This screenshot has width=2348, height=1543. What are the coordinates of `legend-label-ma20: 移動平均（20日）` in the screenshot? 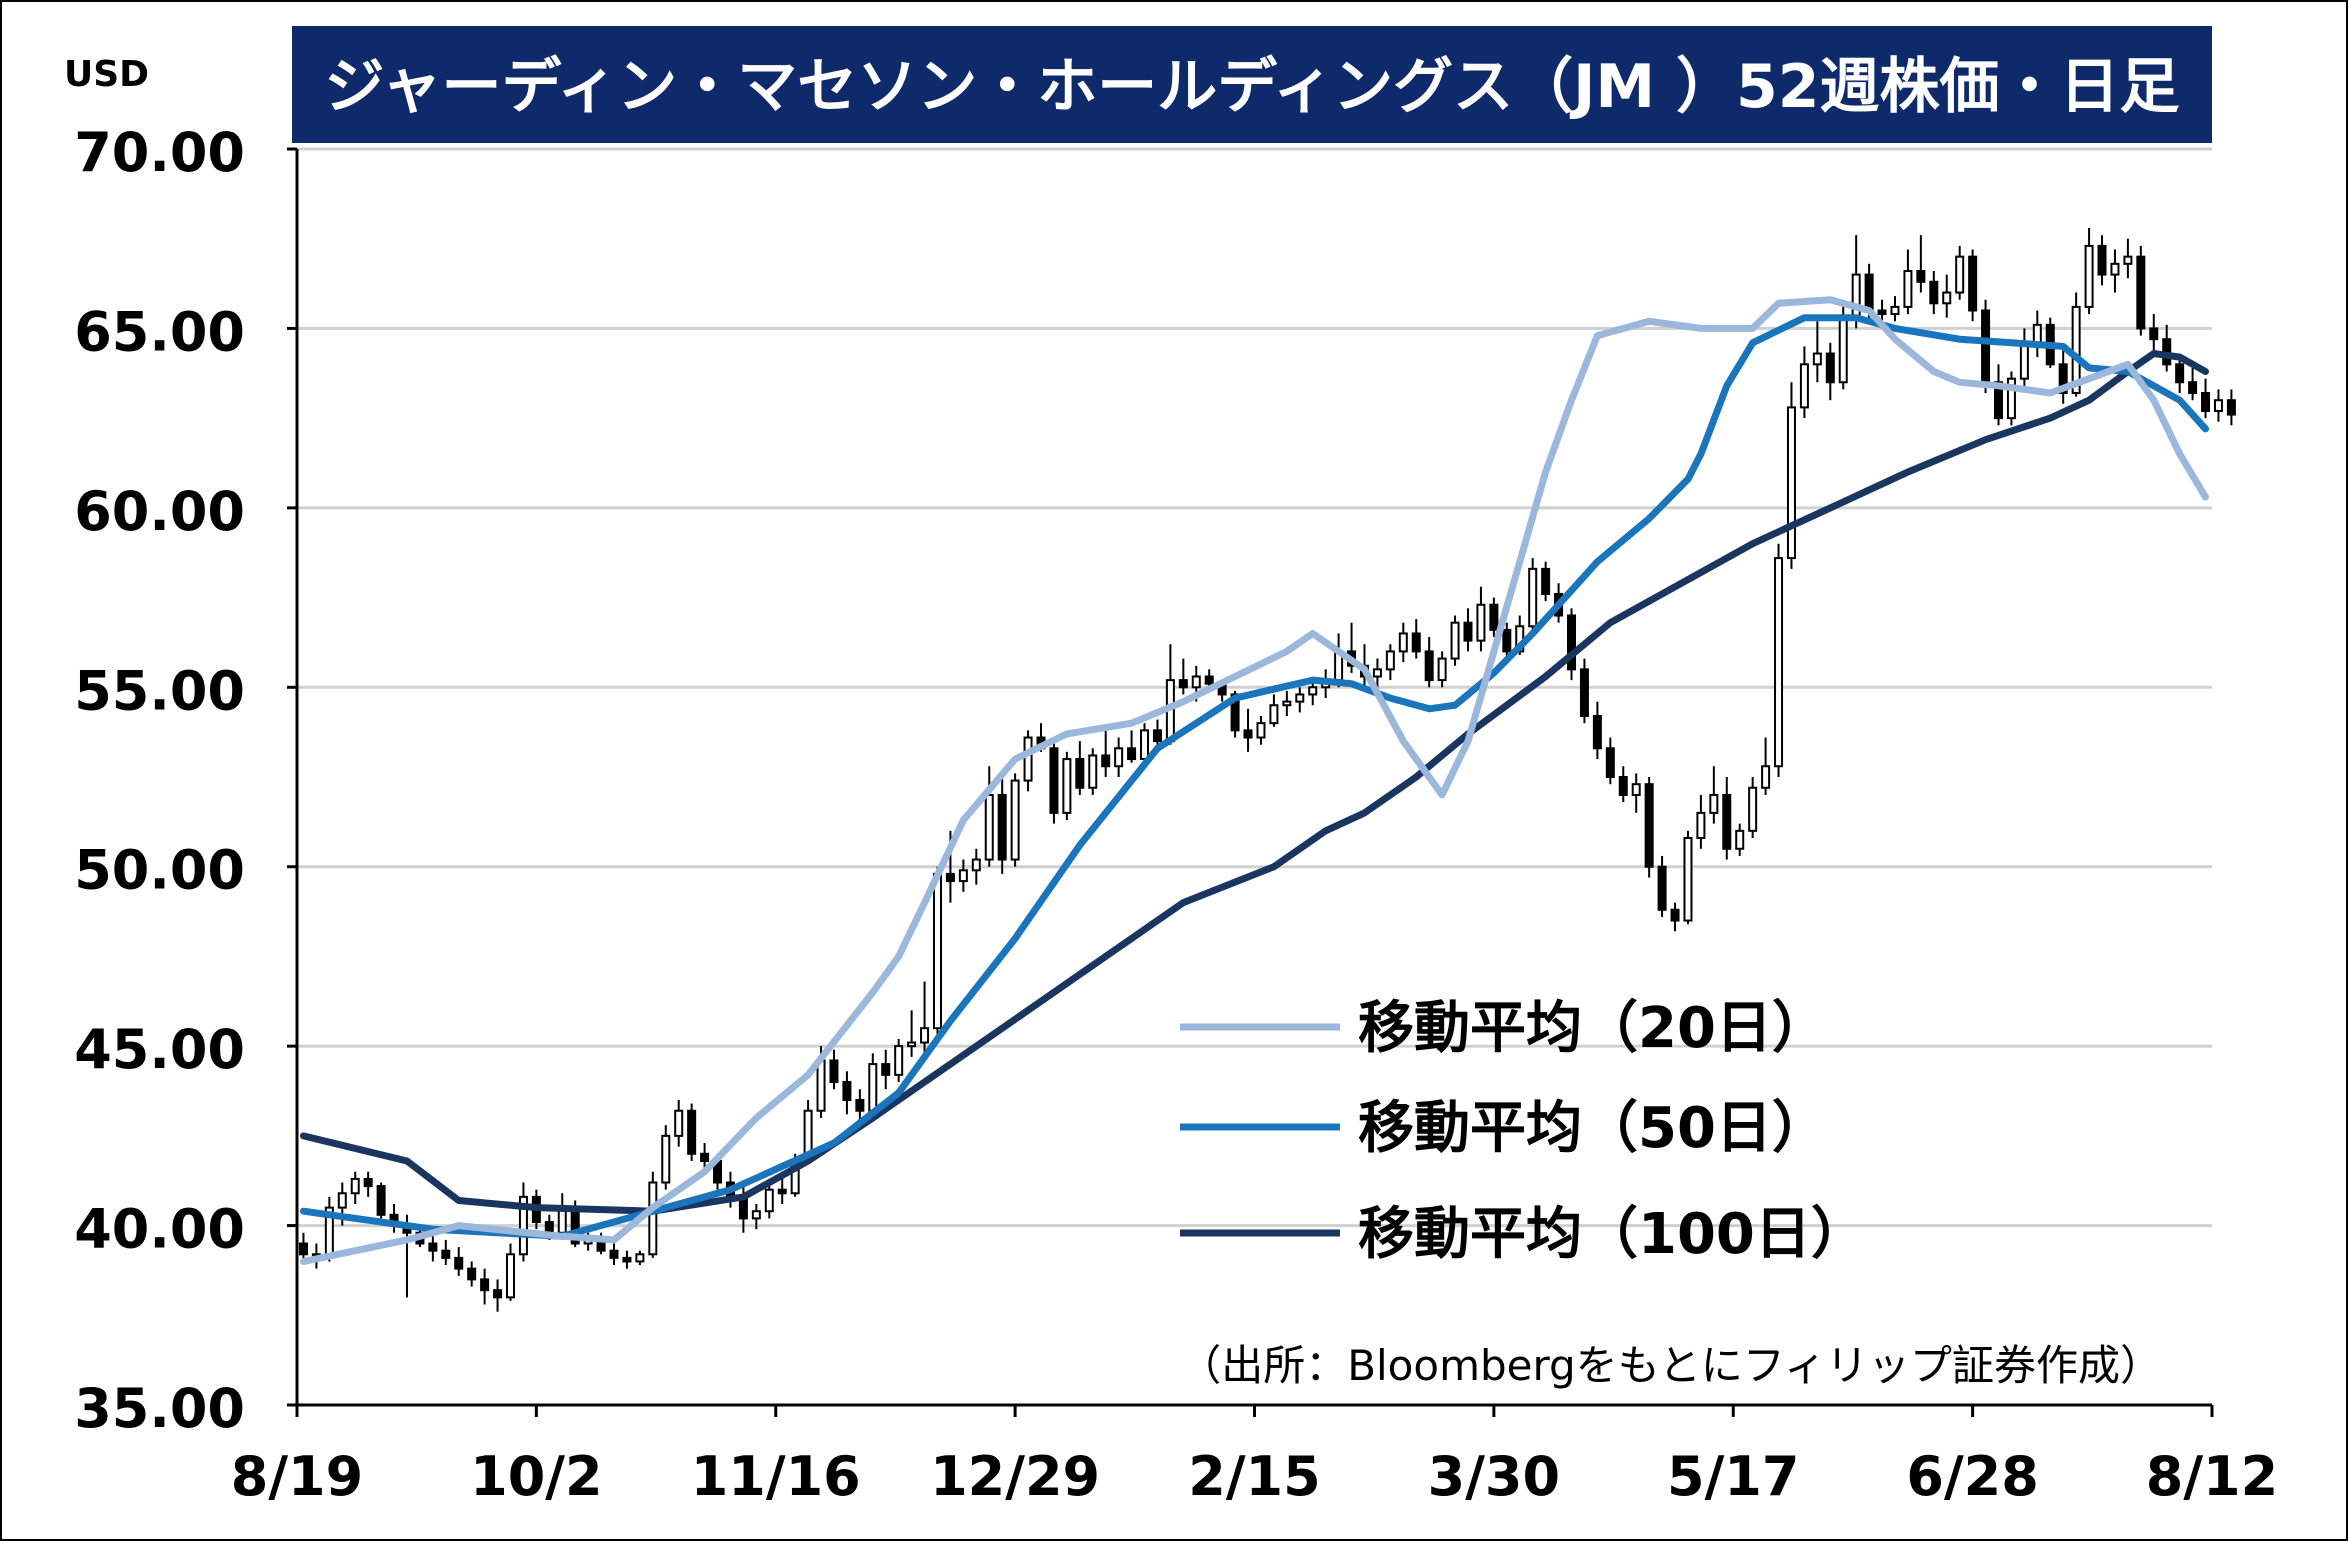 It's located at (1593, 1028).